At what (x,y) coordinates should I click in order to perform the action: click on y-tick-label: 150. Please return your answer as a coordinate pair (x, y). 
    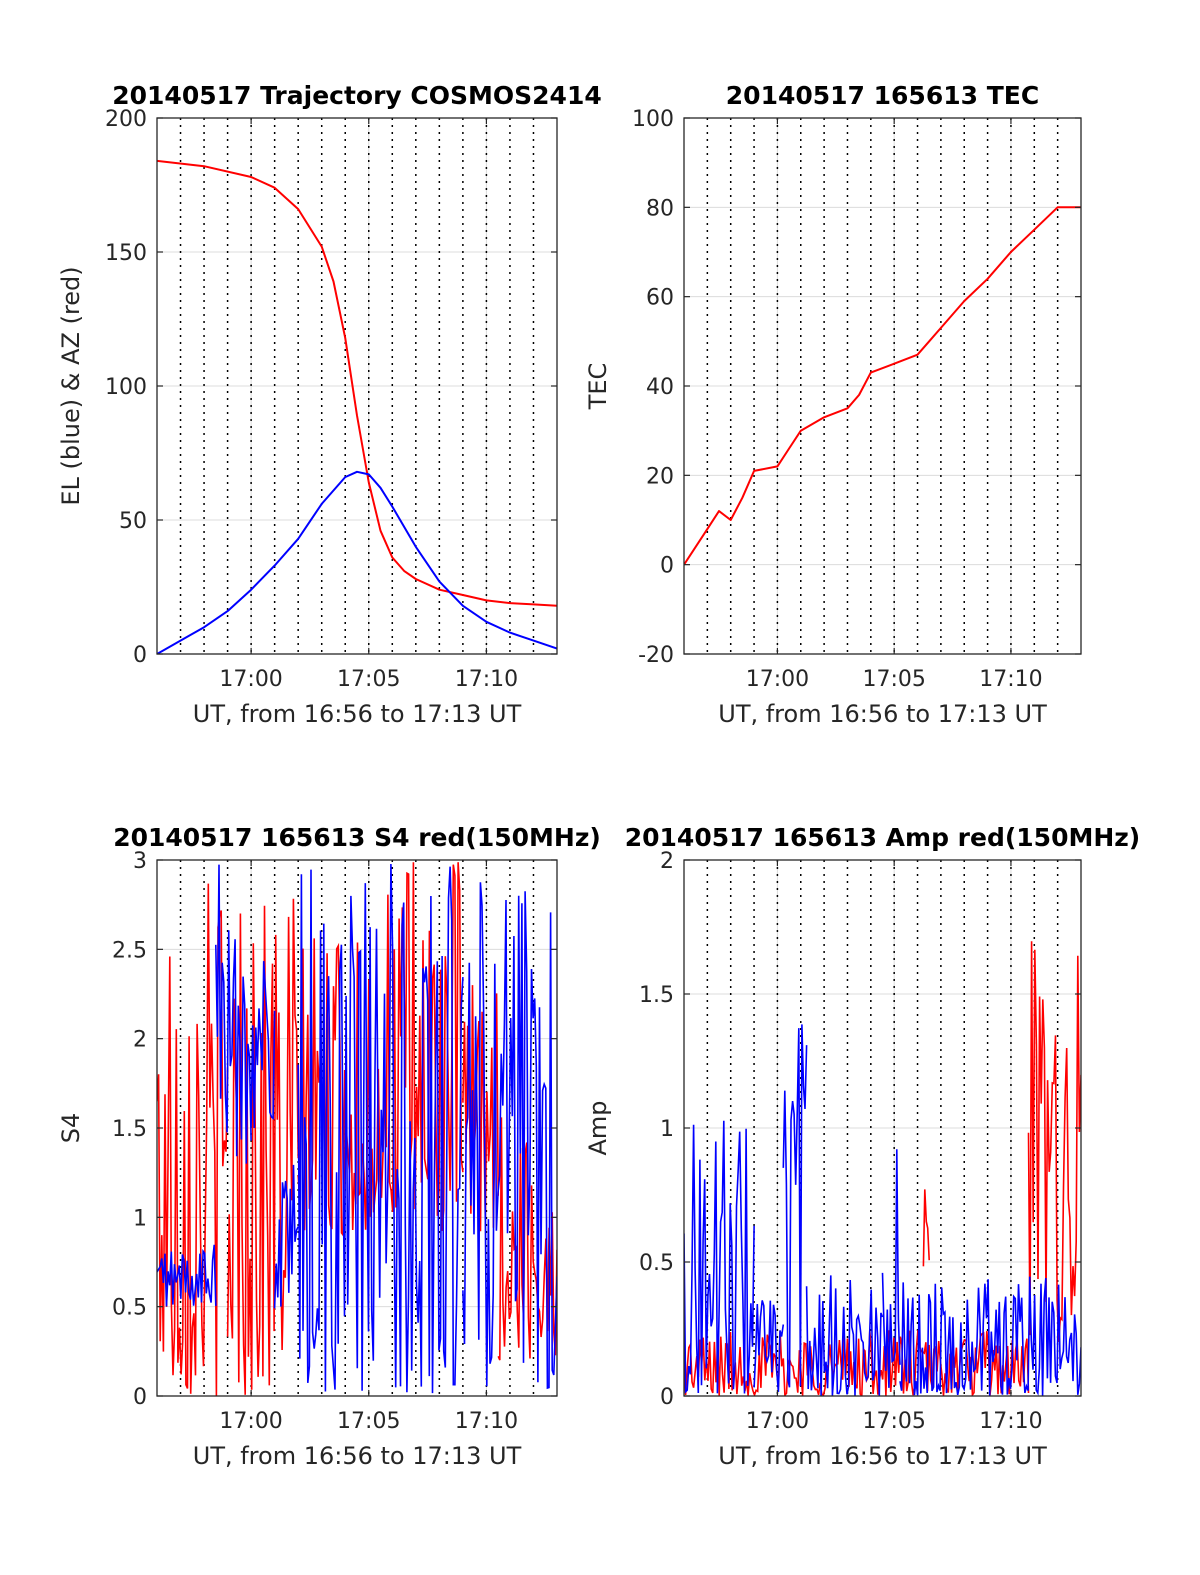
    Looking at the image, I should click on (126, 253).